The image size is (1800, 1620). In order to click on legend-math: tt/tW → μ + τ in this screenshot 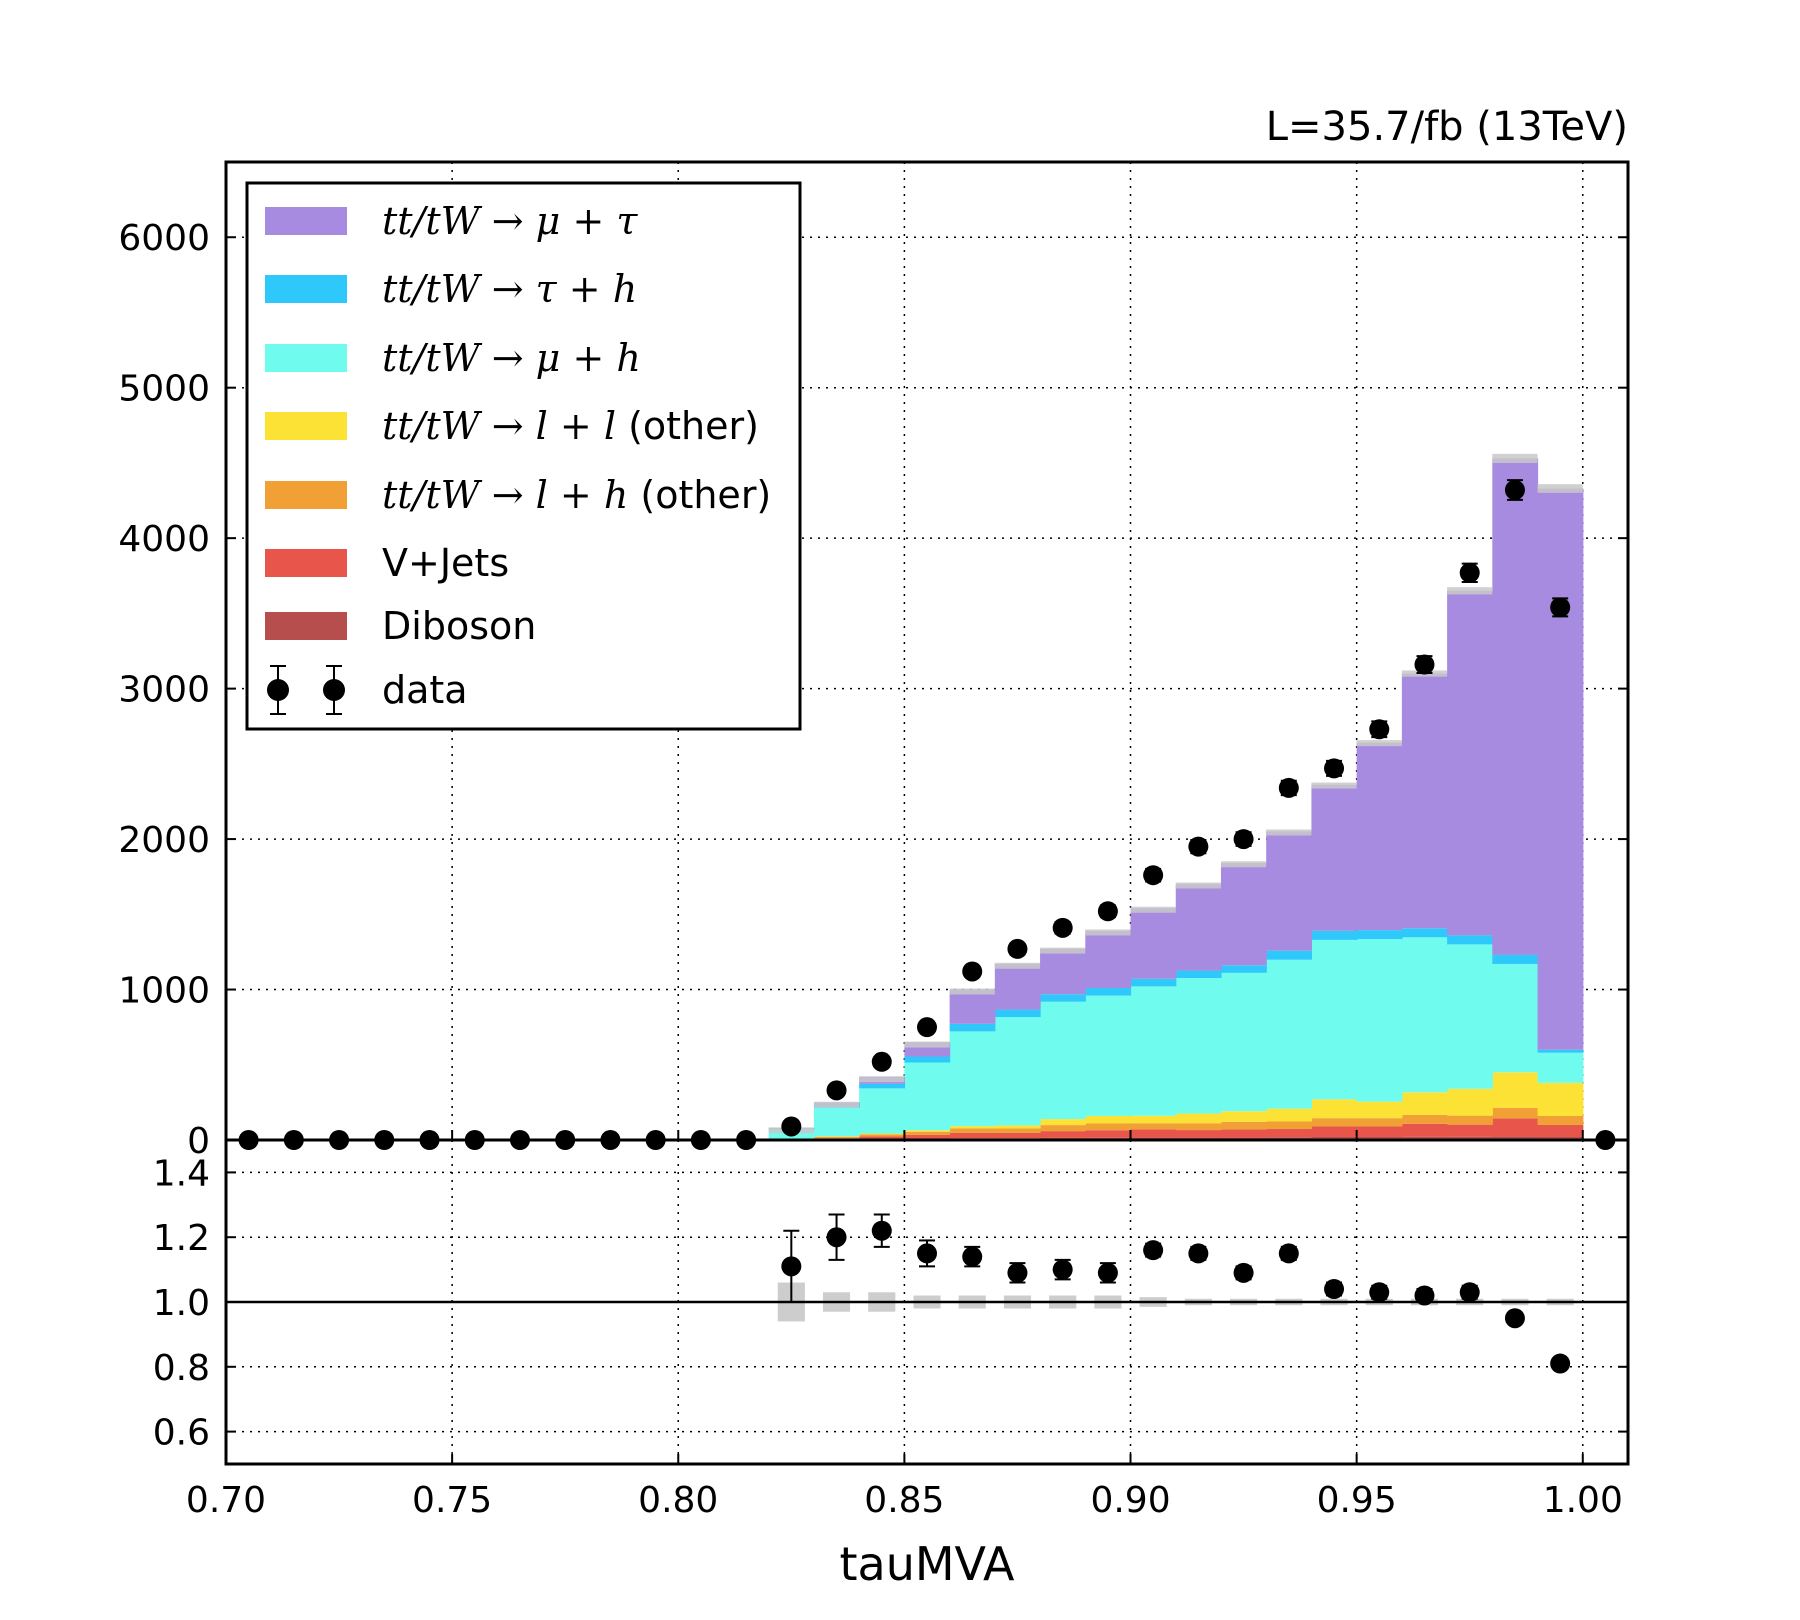, I will do `click(510, 221)`.